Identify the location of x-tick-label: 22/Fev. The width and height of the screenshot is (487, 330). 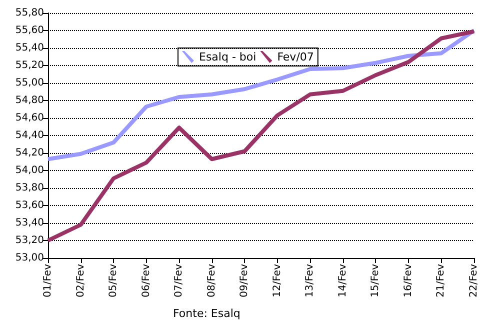
(474, 281).